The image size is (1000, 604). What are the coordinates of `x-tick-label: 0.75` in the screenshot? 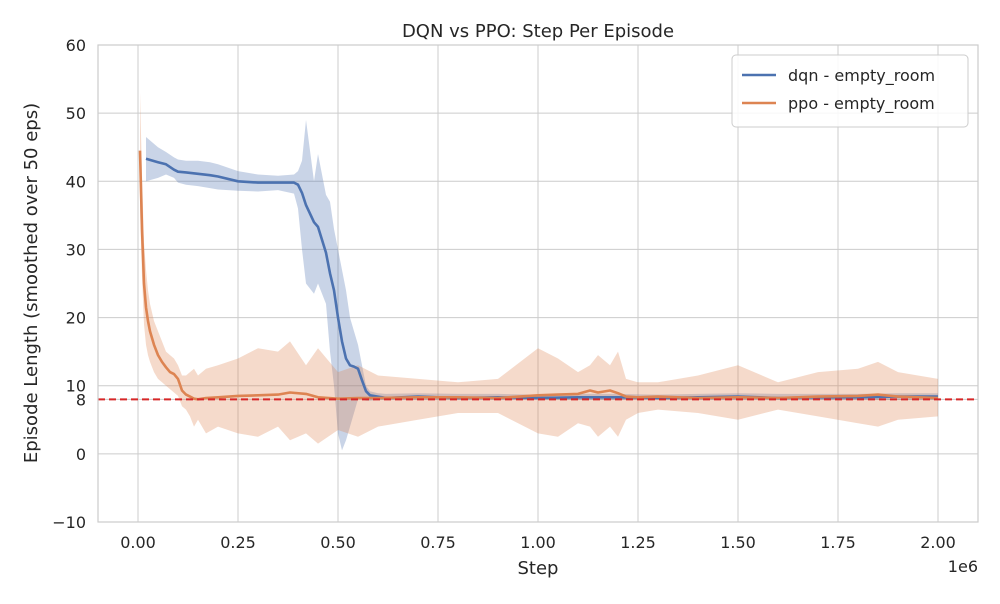 It's located at (438, 542).